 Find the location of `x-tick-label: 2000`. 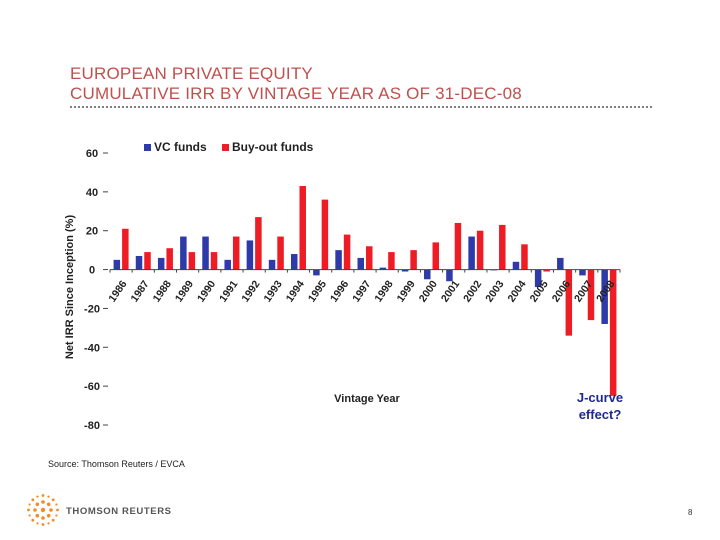

x-tick-label: 2000 is located at coordinates (428, 291).